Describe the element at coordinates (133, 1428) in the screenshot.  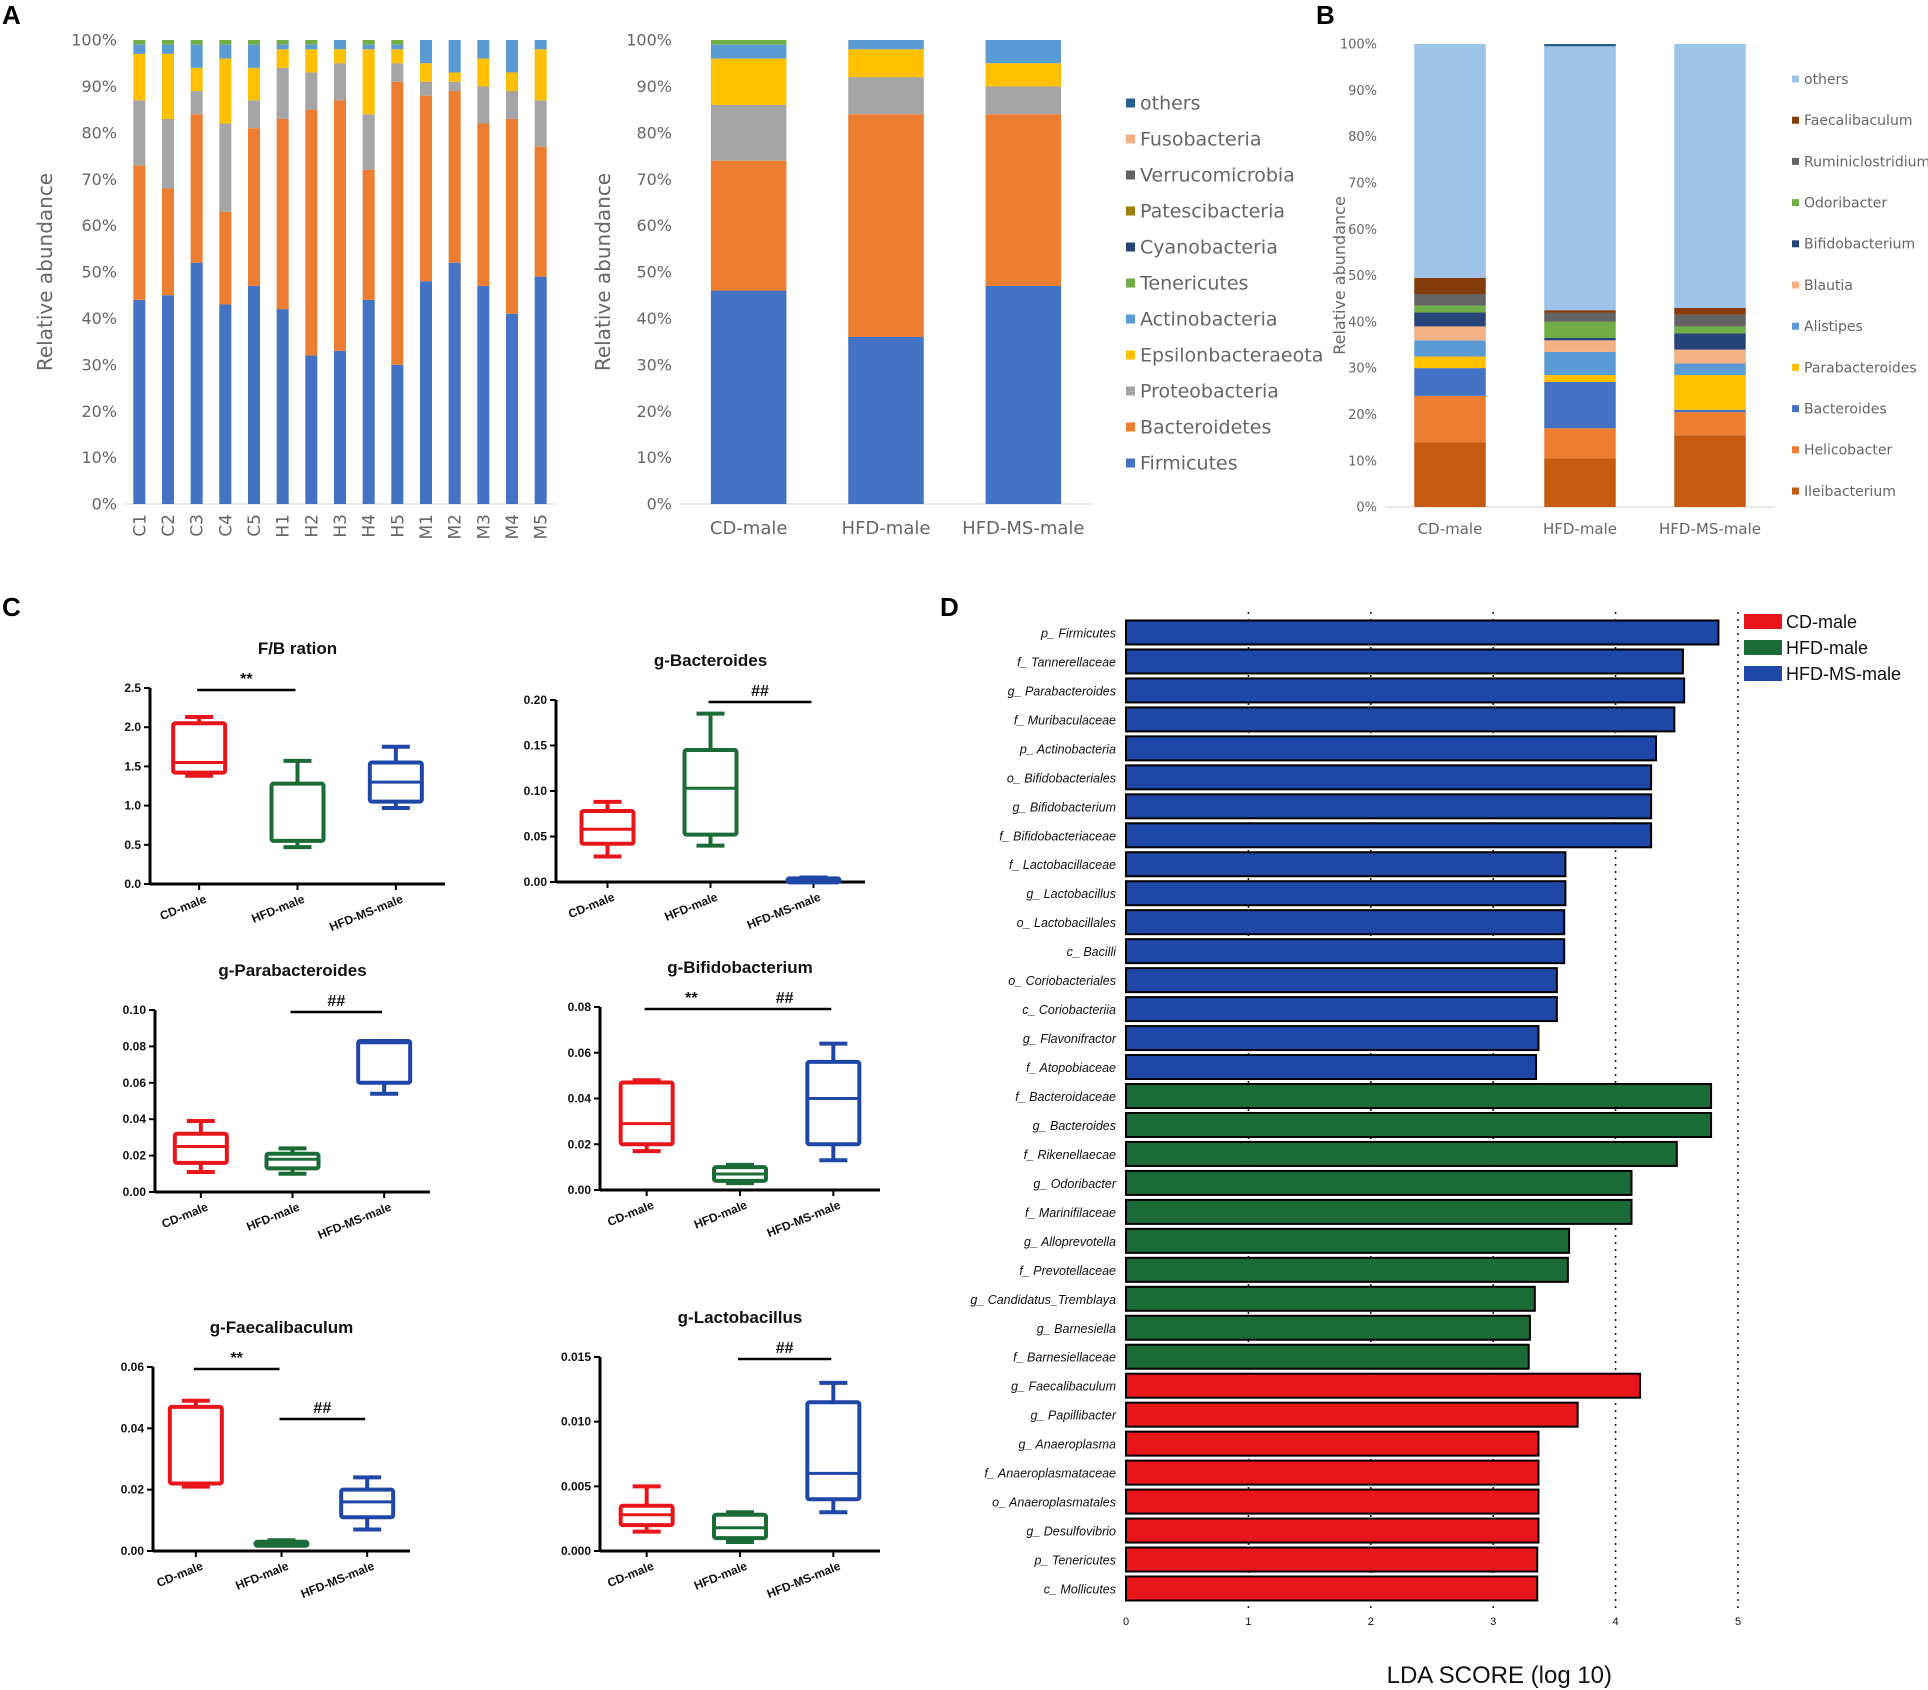
I see `y-tick-label: 0.04` at that location.